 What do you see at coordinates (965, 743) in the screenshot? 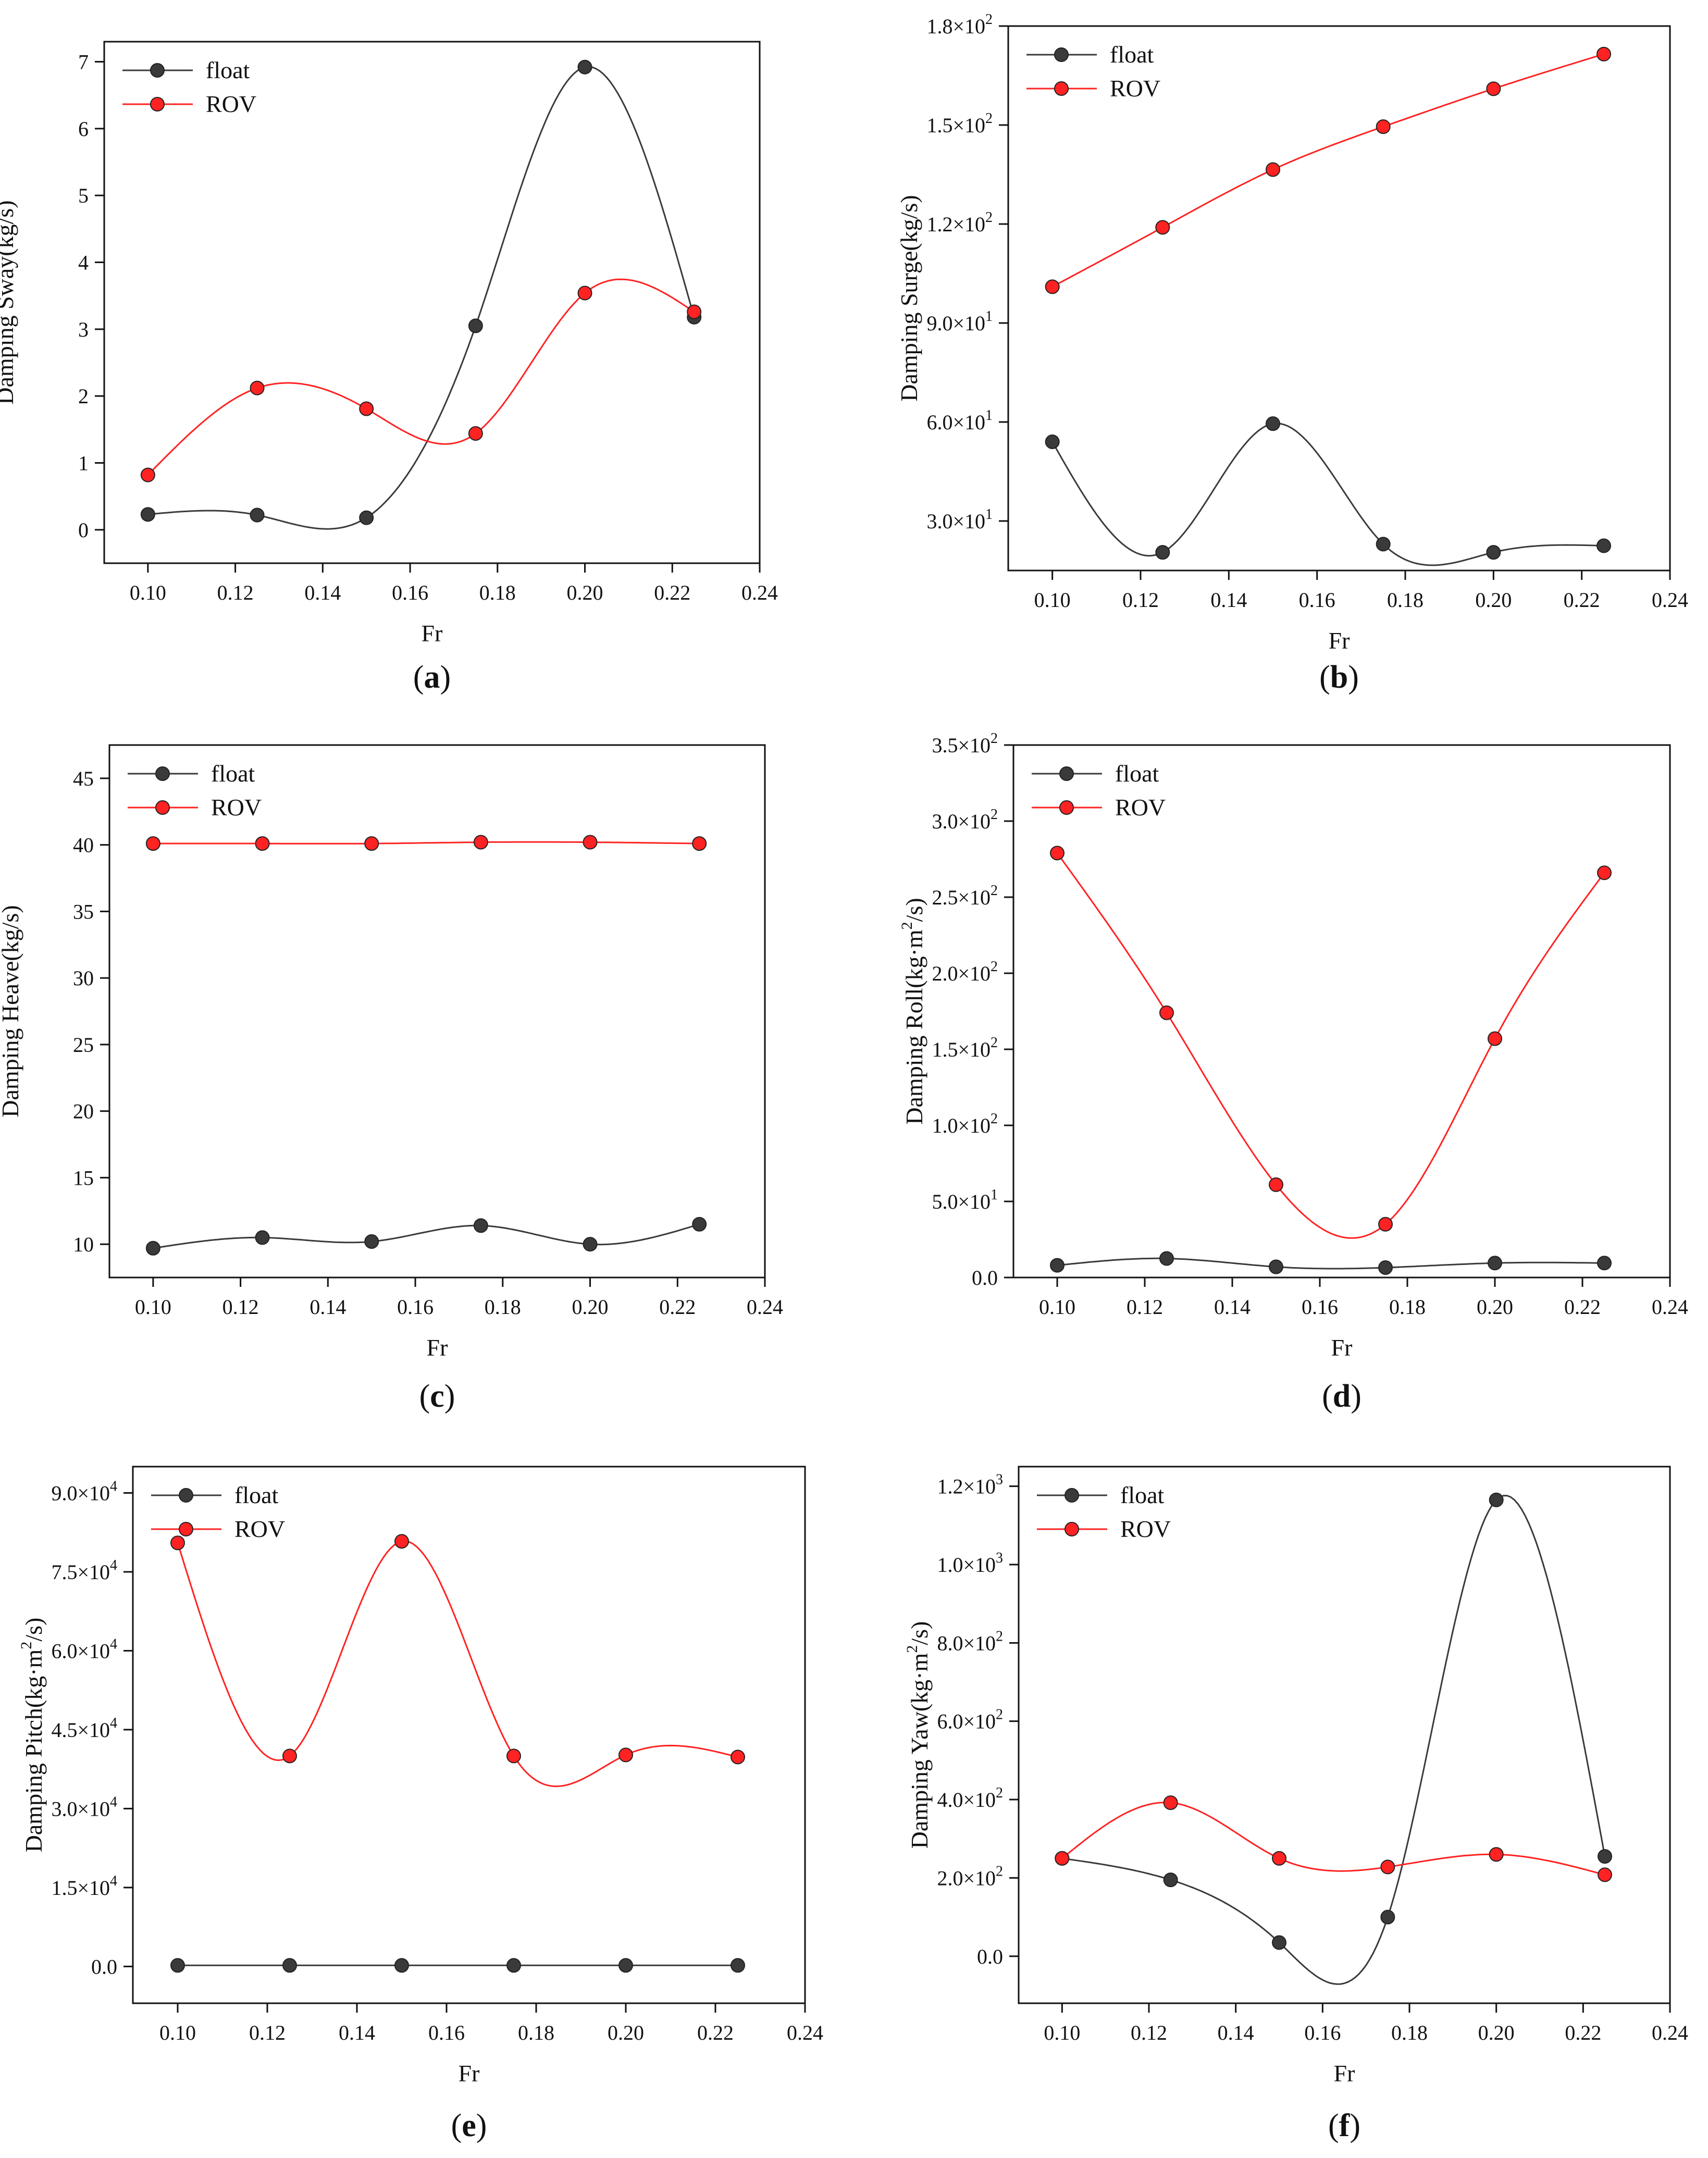
I see `y-tick-label: 3.5×10²` at bounding box center [965, 743].